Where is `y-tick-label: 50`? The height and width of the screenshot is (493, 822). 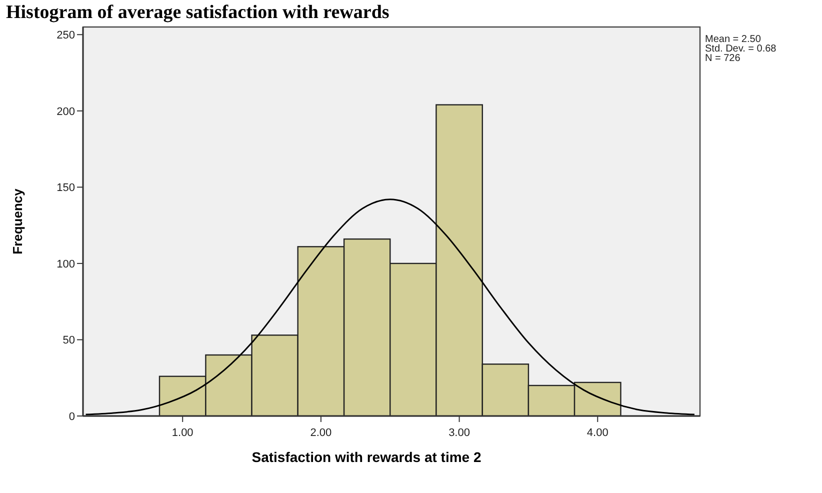
y-tick-label: 50 is located at coordinates (68, 340).